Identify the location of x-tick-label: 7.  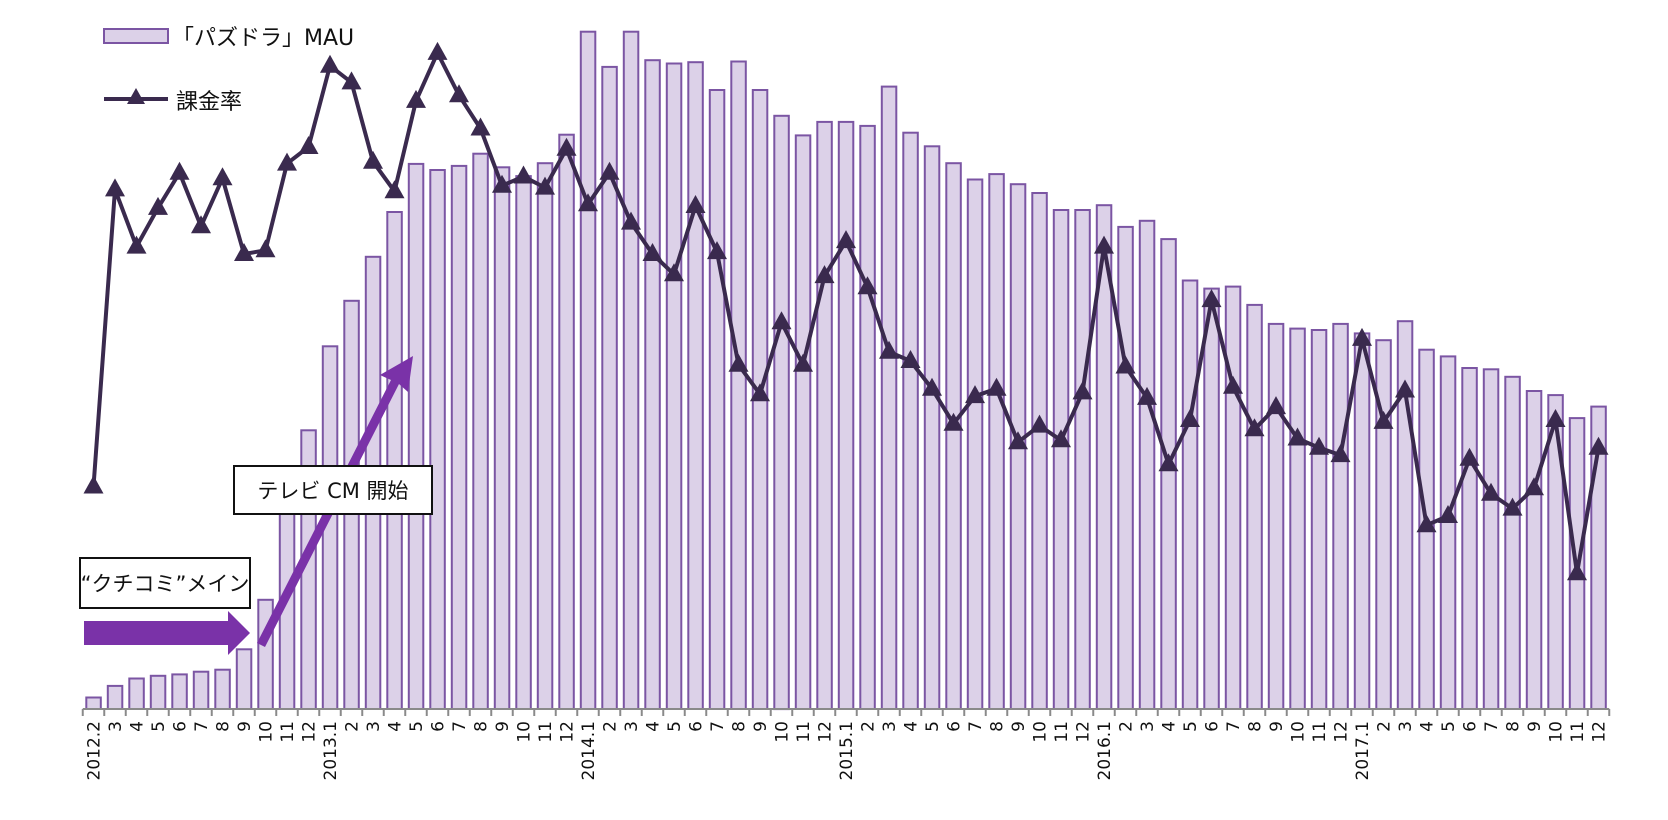
(460, 726).